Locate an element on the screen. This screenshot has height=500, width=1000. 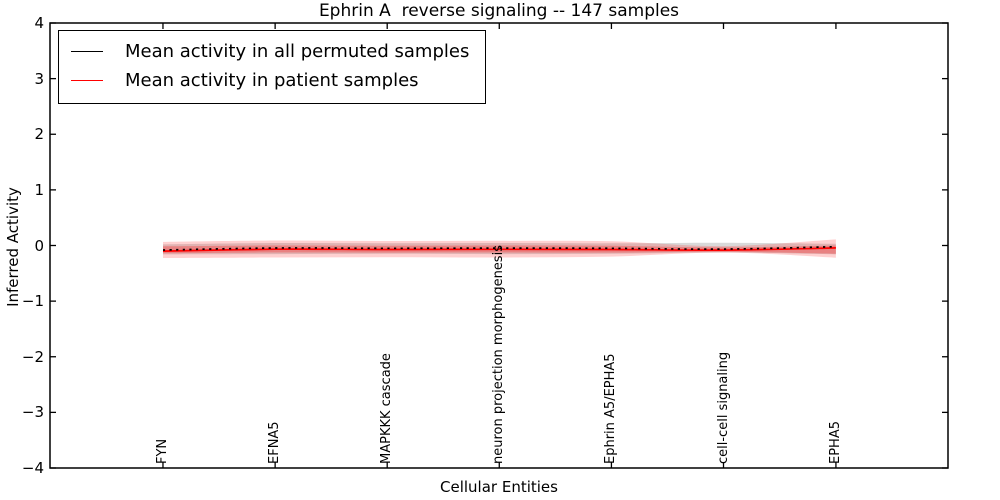
y-tick-label: −1 is located at coordinates (32, 301).